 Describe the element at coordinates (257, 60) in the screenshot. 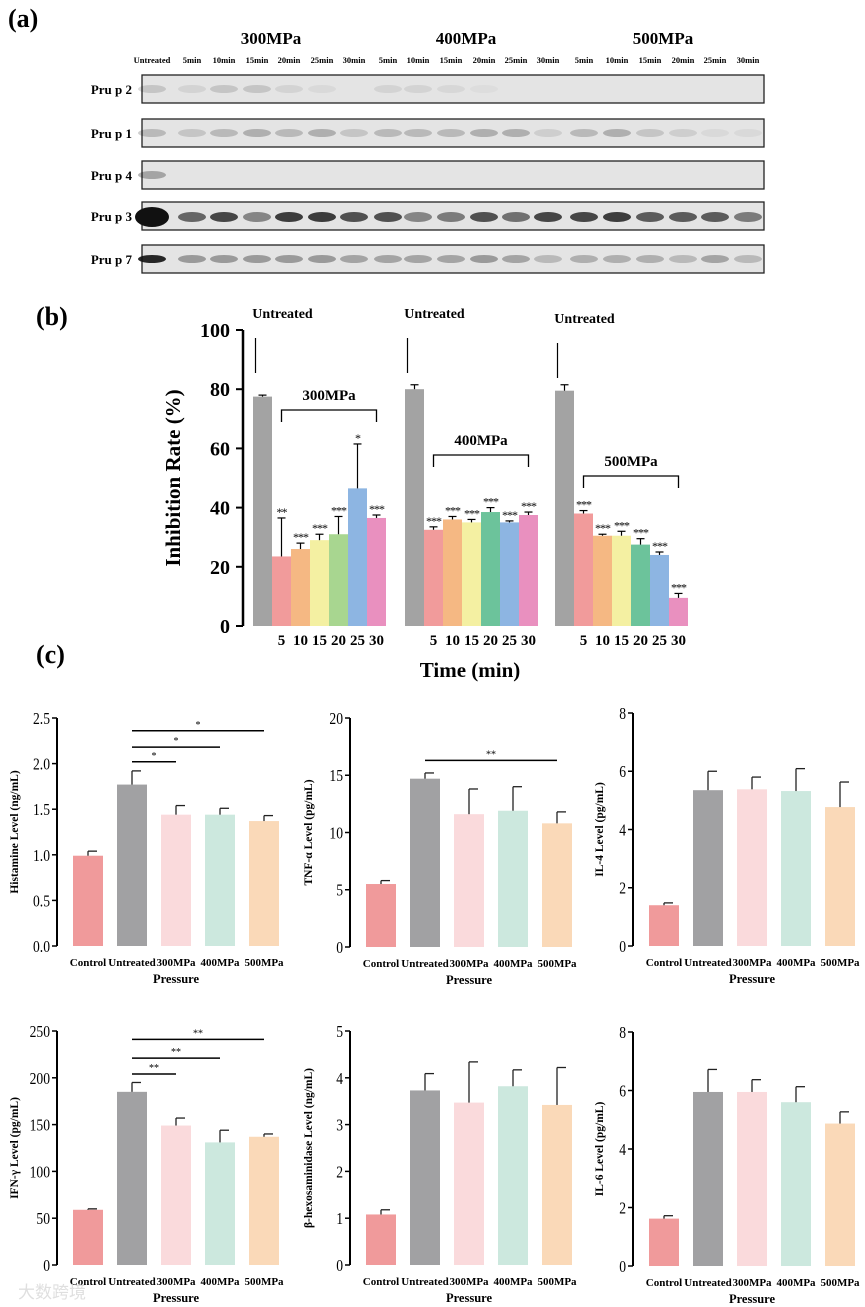

I see `lane-label: 15min` at that location.